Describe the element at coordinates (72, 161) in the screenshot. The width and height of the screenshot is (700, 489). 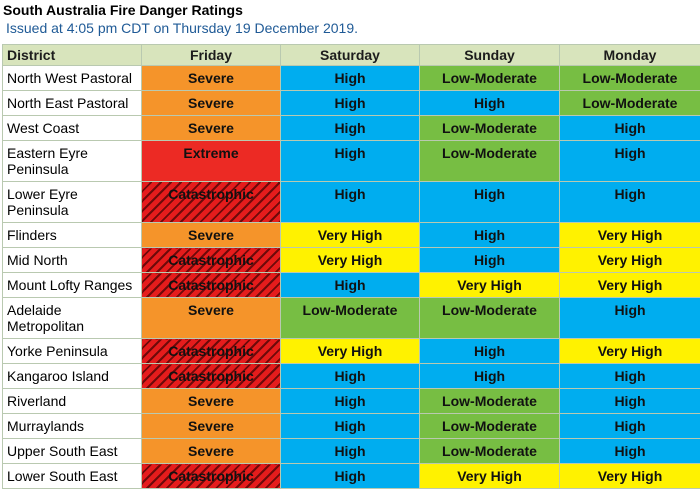
I see `district-name: Eastern Eyre Peninsula` at that location.